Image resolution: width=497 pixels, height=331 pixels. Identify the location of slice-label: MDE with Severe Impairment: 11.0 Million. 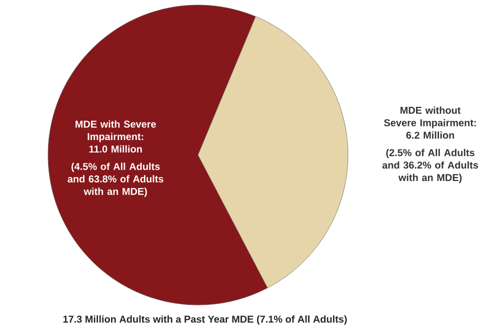
(116, 136).